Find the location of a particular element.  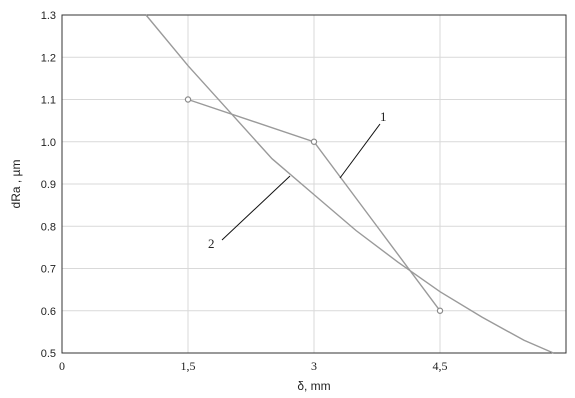

curve-label-leaders is located at coordinates (301, 182).